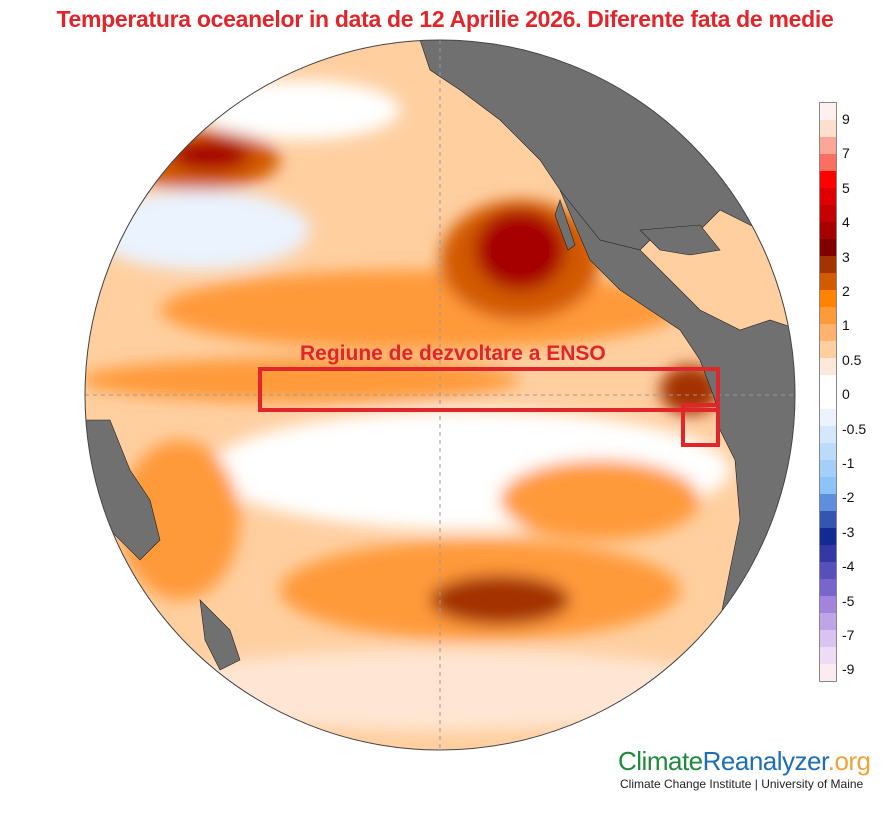 This screenshot has width=890, height=816. I want to click on colorbar-tick-label: 3, so click(846, 256).